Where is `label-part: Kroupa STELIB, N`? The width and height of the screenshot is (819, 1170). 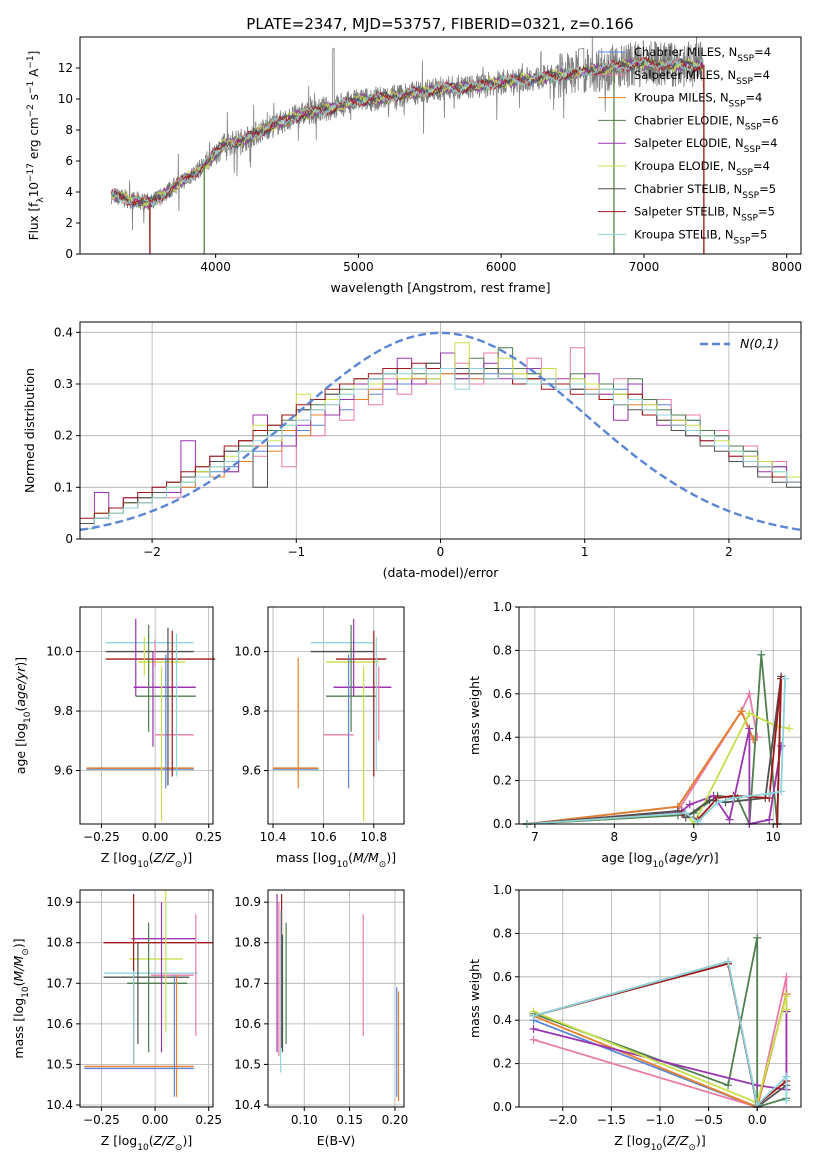 label-part: Kroupa STELIB, N is located at coordinates (684, 234).